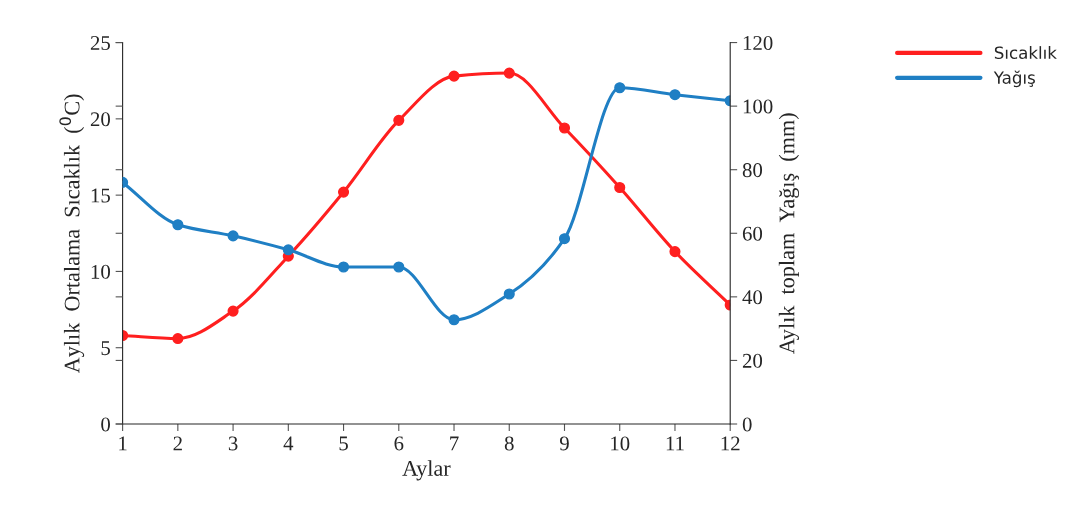 This screenshot has height=532, width=1085. I want to click on x-tick-label: 7, so click(454, 443).